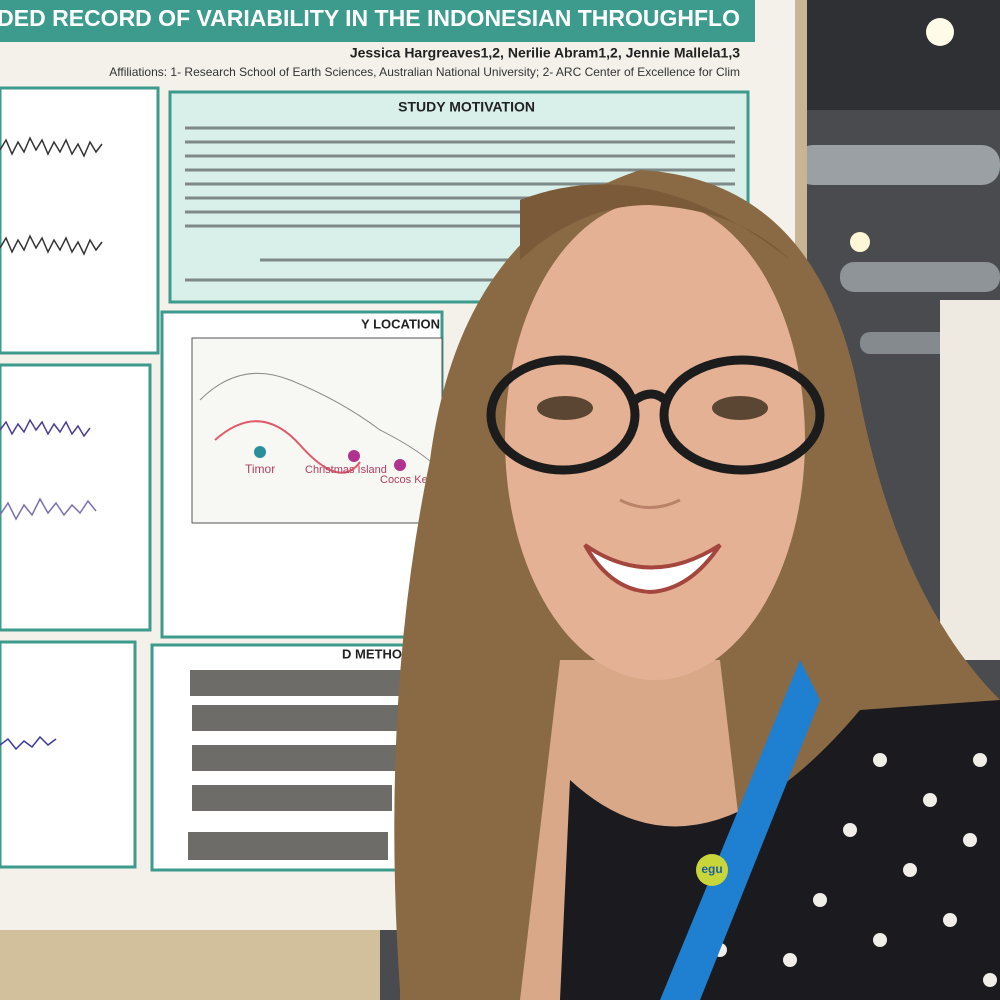 Image resolution: width=1000 pixels, height=1000 pixels. I want to click on section-heading: STUDY MOTIVATION, so click(466, 107).